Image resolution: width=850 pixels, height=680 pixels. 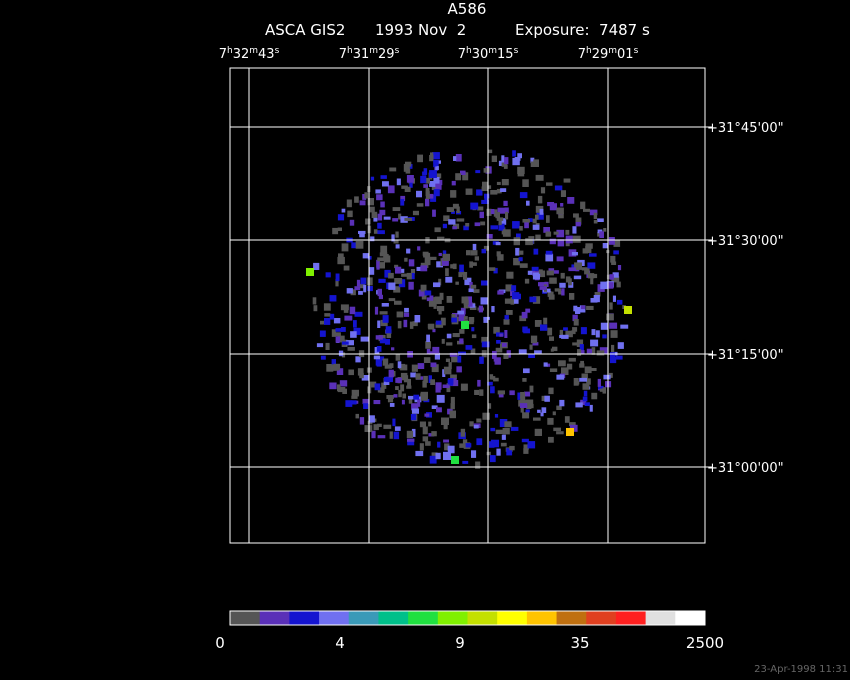 I want to click on ra-label: 7h31m29s, so click(x=369, y=54).